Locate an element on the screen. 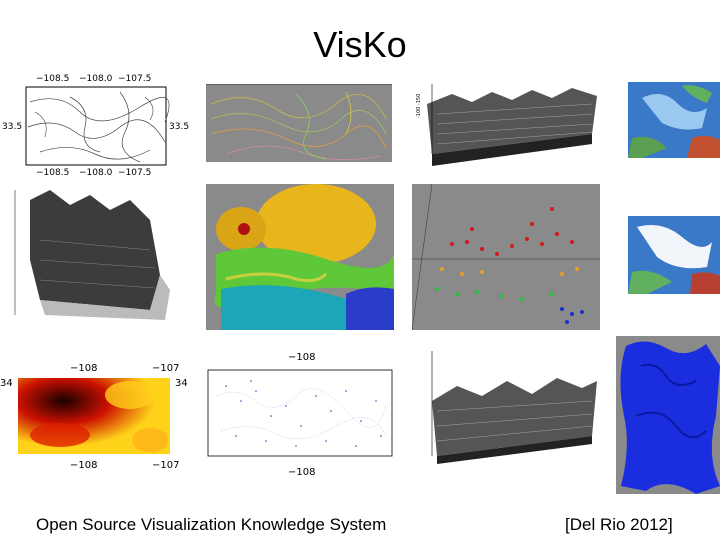 Image resolution: width=720 pixels, height=540 pixels. blue-map-slice-middle is located at coordinates (671, 255).